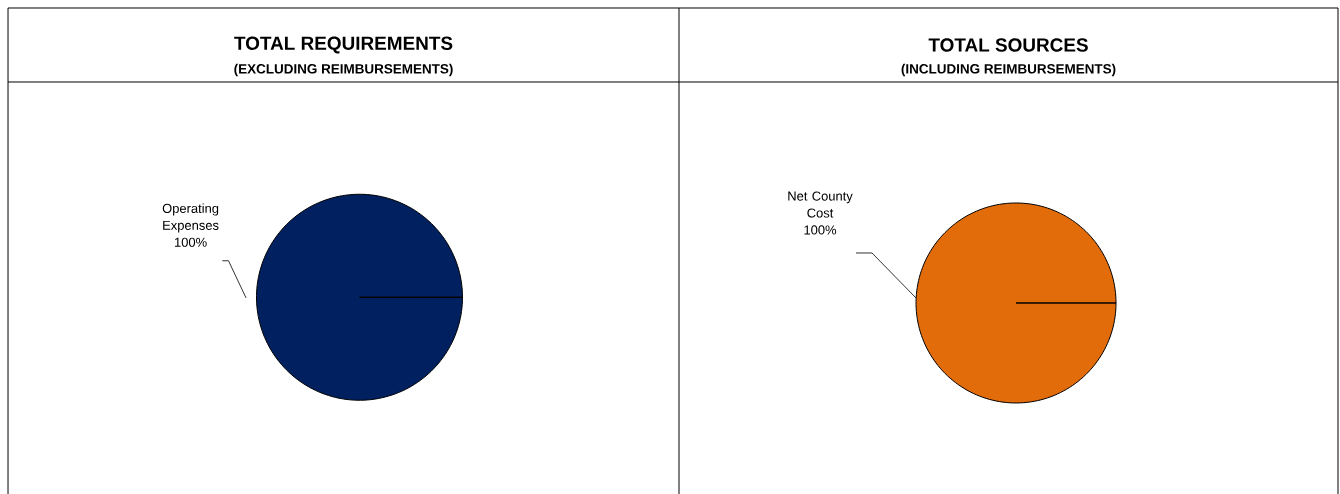 The width and height of the screenshot is (1340, 494). I want to click on chart-subtitle: (EXCLUDING REIMBURSEMENTS), so click(343, 70).